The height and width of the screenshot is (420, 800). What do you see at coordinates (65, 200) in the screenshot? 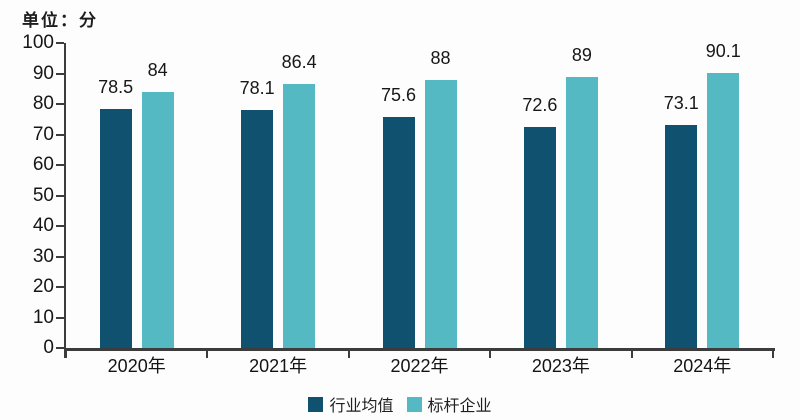
I see `y-axis-line` at bounding box center [65, 200].